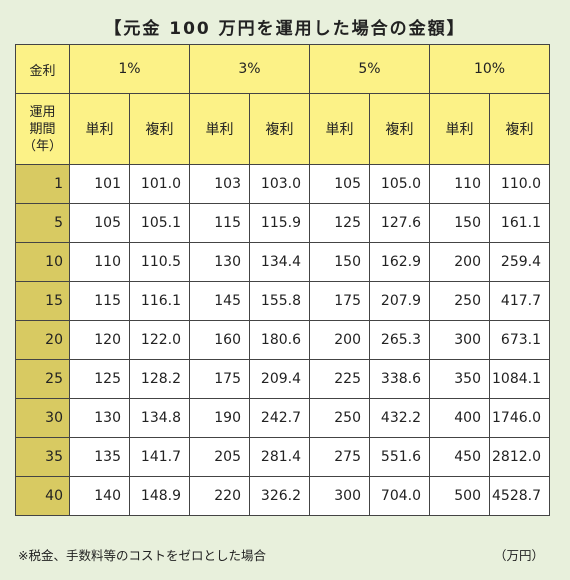  I want to click on table-row: 35 135 141.7 205 281.4 275 551.6 450 2812.0, so click(282, 457).